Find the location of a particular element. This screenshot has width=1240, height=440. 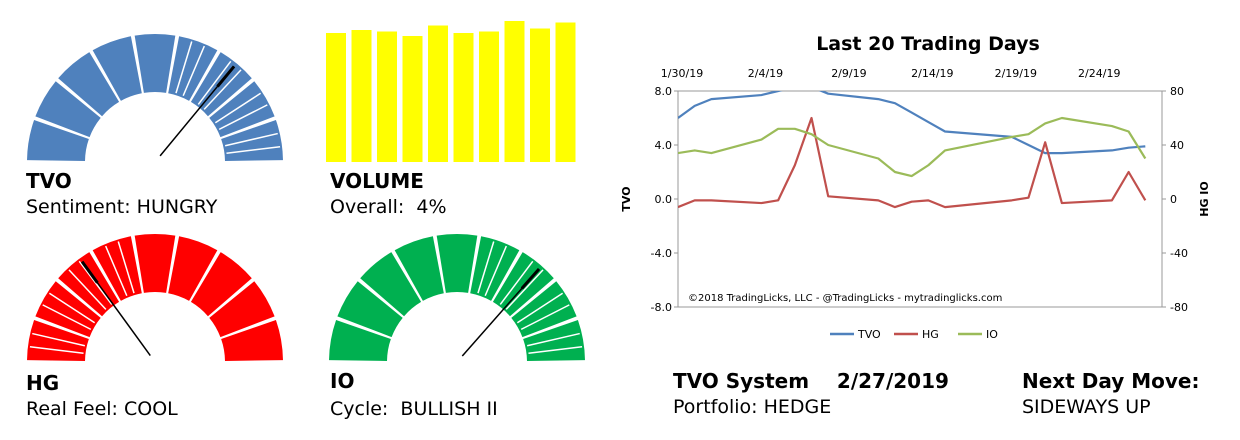

x-tick-label: 2/24/19 is located at coordinates (1099, 73).